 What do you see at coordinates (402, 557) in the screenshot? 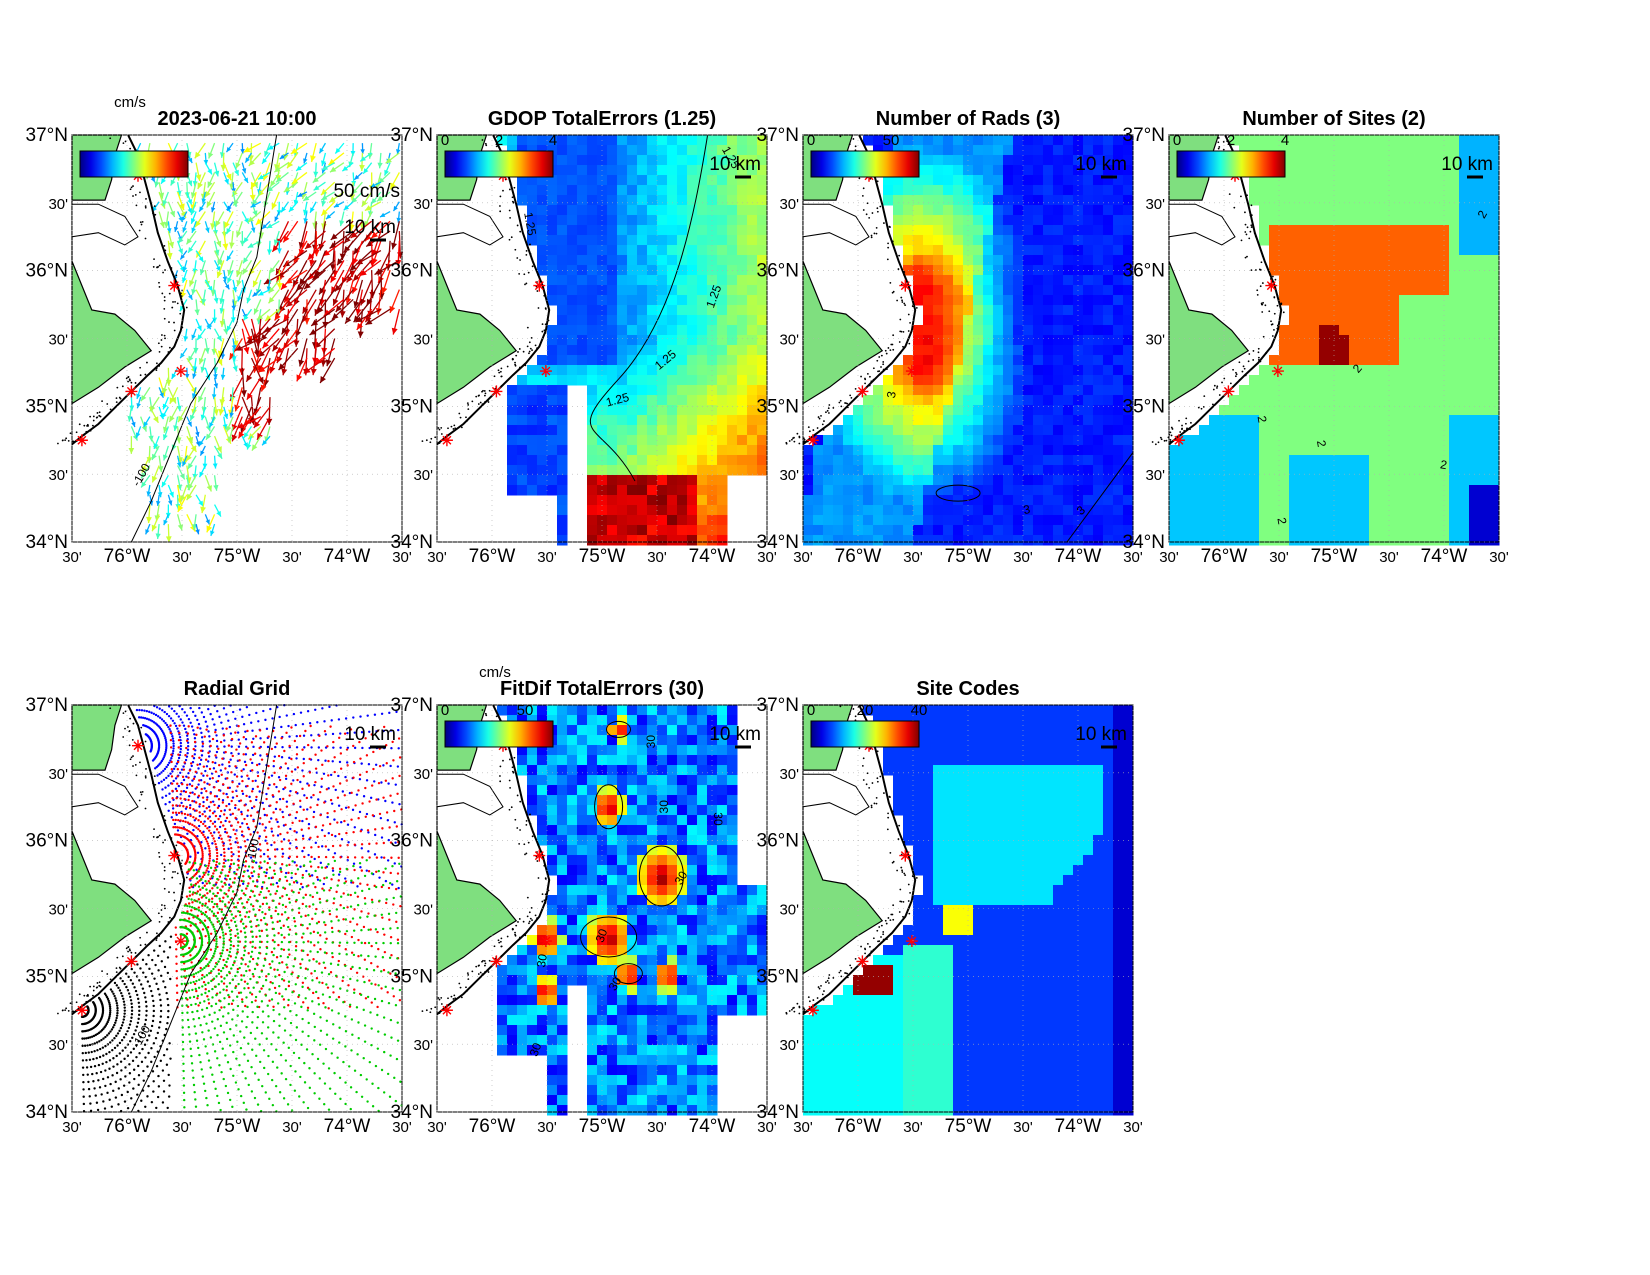
I see `x-tick-label: 30'` at bounding box center [402, 557].